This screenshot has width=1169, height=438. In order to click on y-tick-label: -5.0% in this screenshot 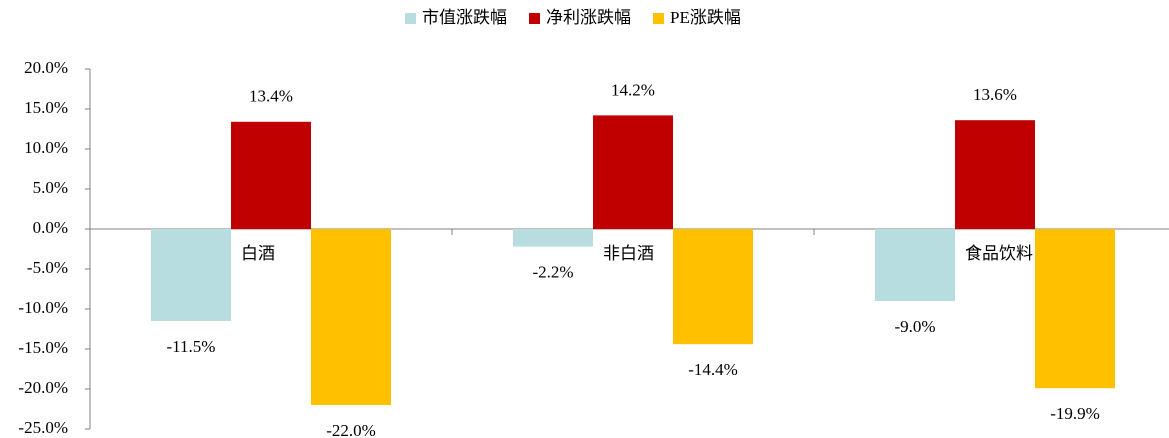, I will do `click(47, 267)`.